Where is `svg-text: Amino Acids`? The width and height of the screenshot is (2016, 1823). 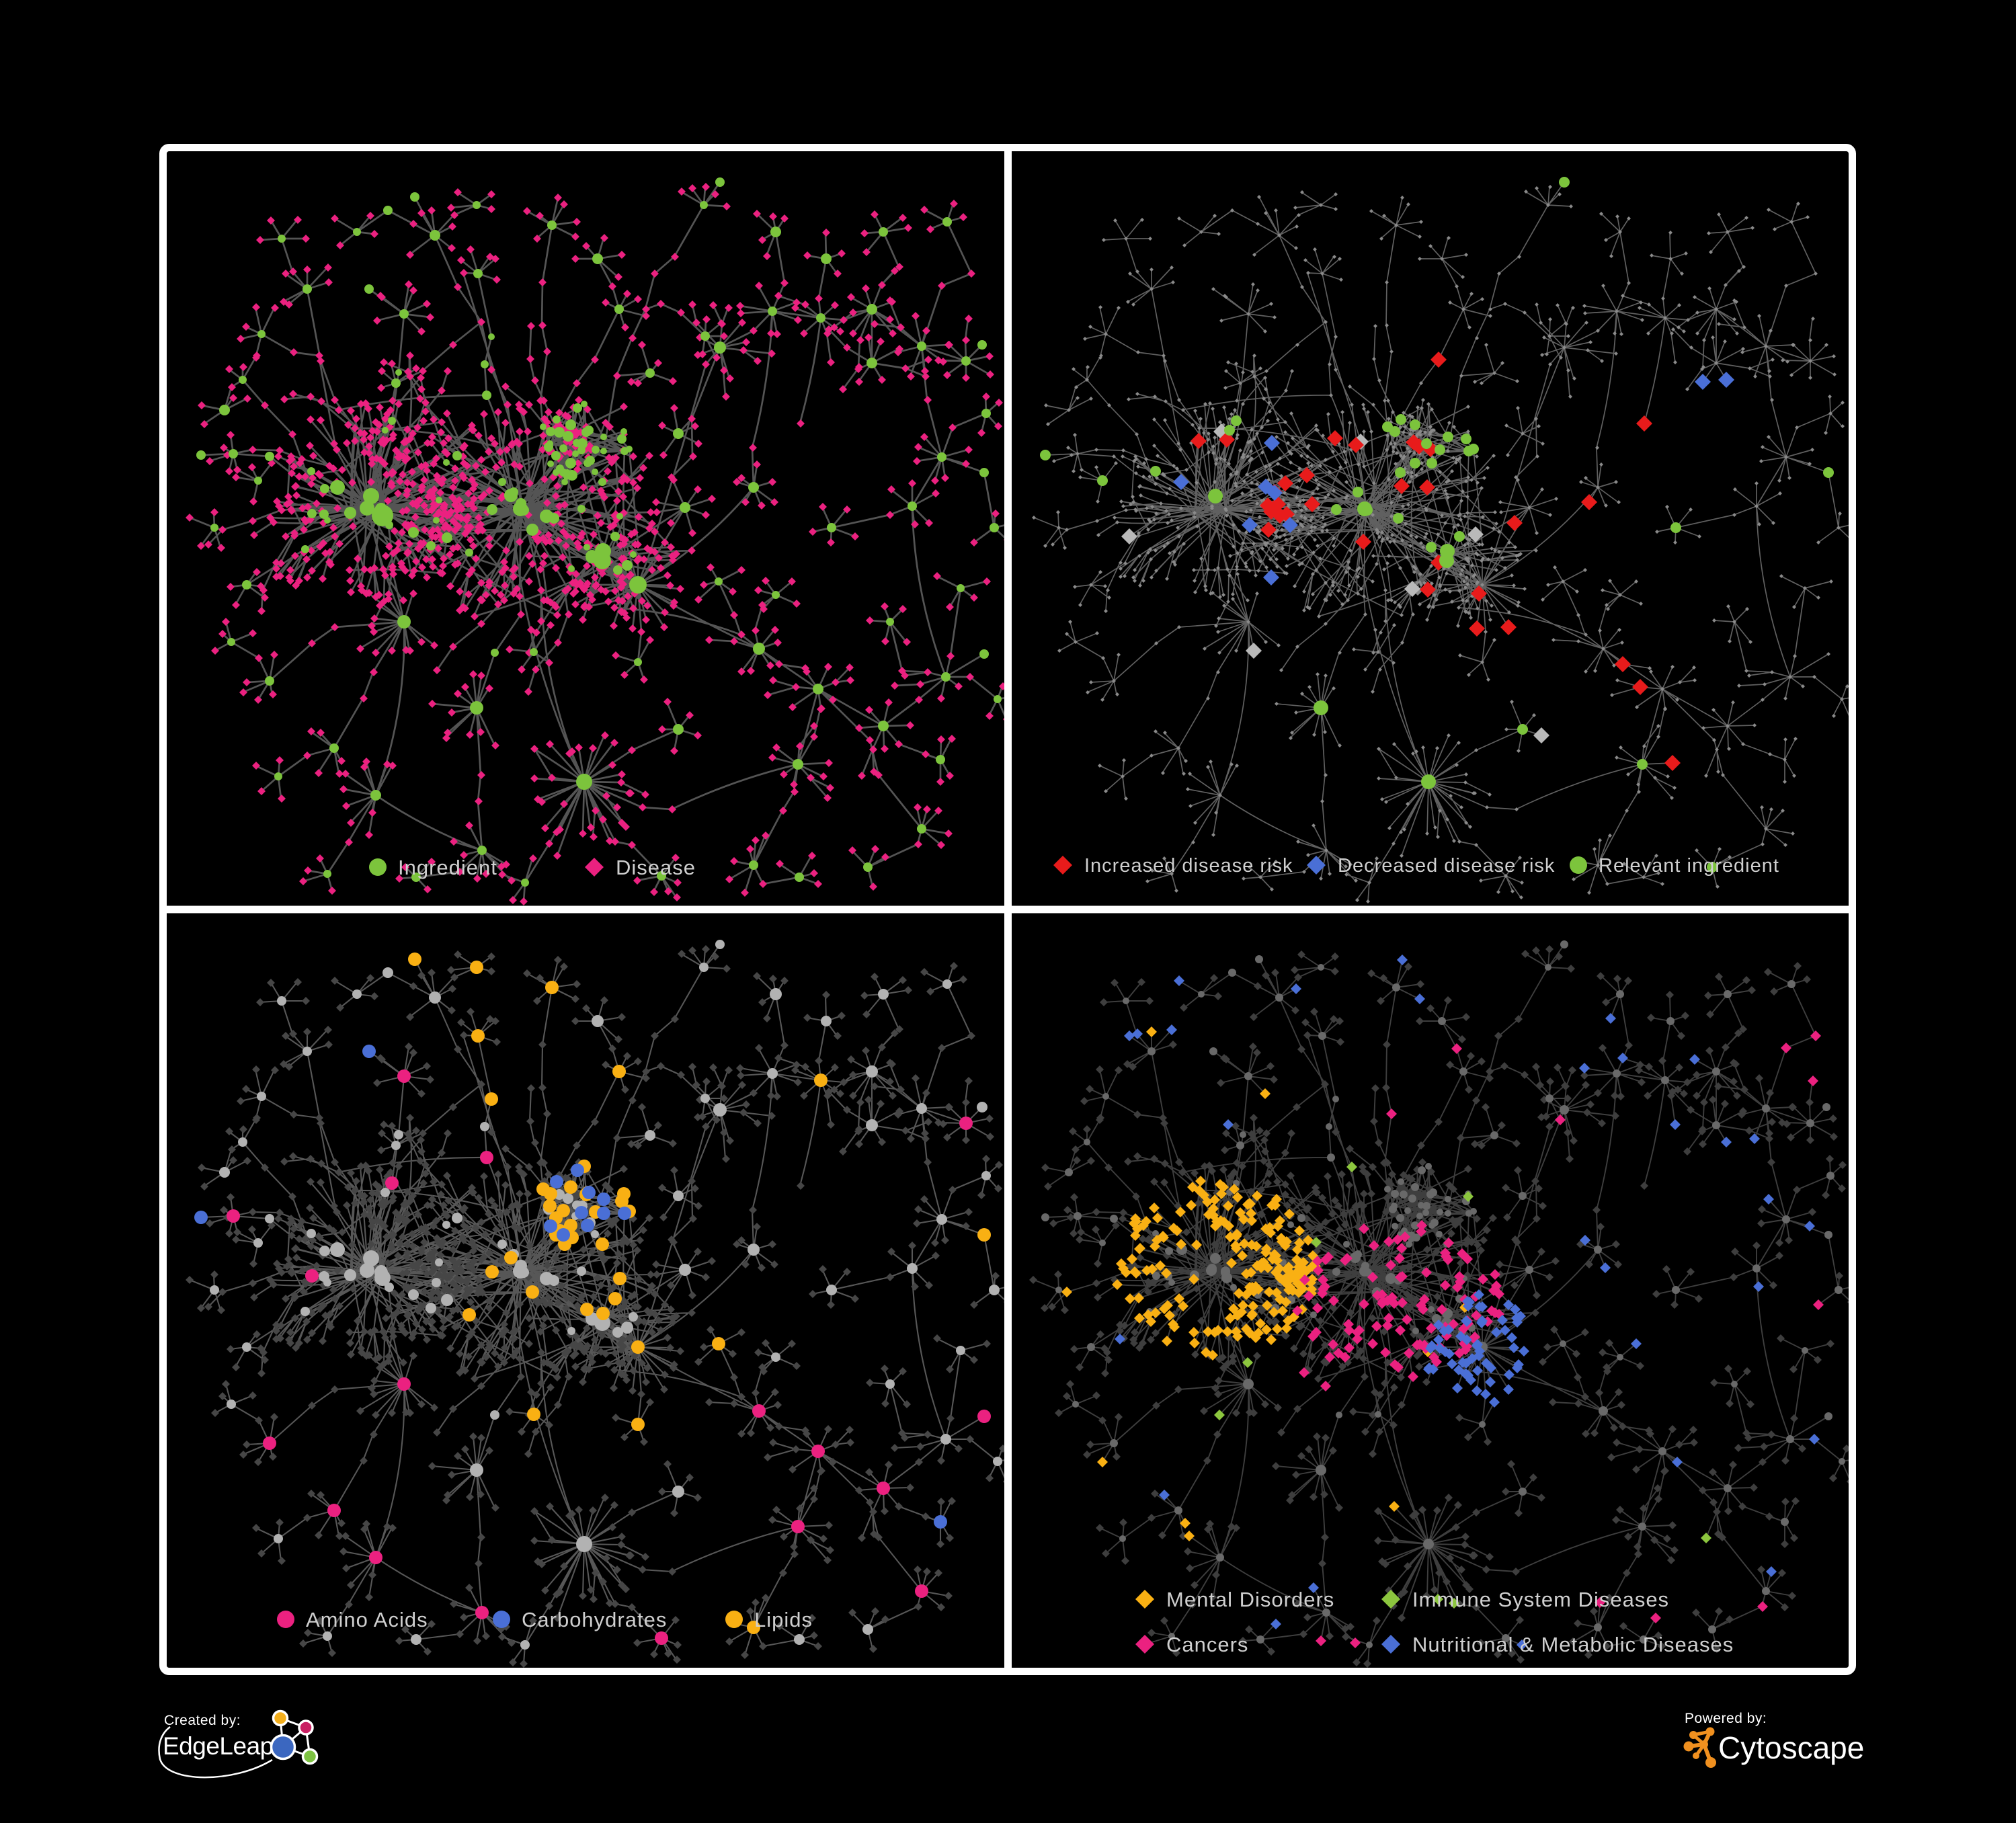 svg-text: Amino Acids is located at coordinates (367, 1619).